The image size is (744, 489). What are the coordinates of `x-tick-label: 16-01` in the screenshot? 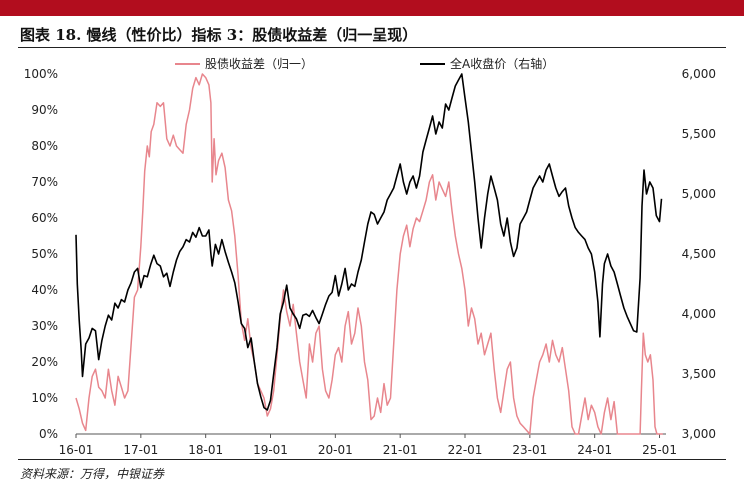 It's located at (76, 450).